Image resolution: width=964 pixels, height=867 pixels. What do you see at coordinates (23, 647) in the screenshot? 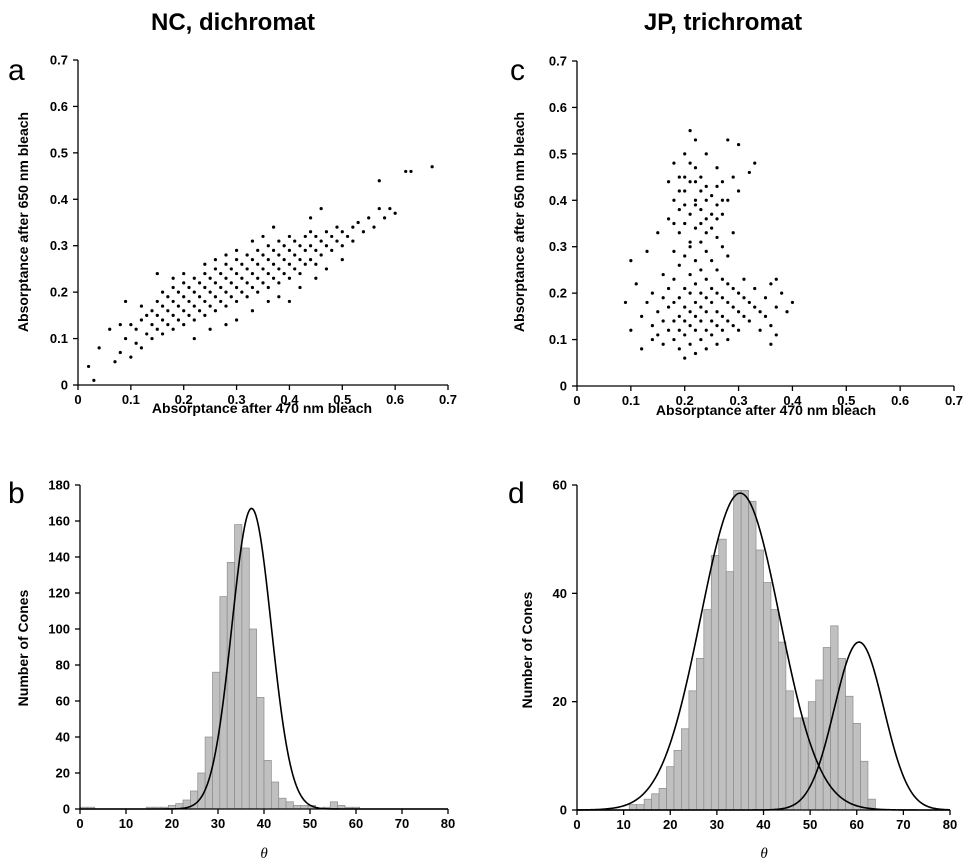
I see `panel-b-y-axis-label: Number of Cones` at bounding box center [23, 647].